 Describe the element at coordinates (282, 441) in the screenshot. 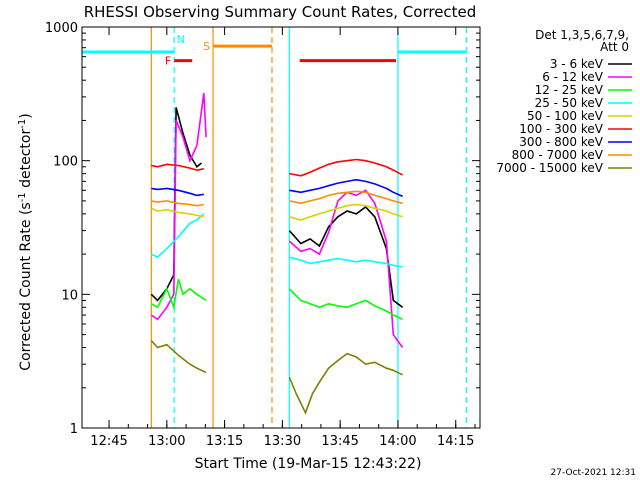

I see `x-tick-label-3: 13:30` at that location.